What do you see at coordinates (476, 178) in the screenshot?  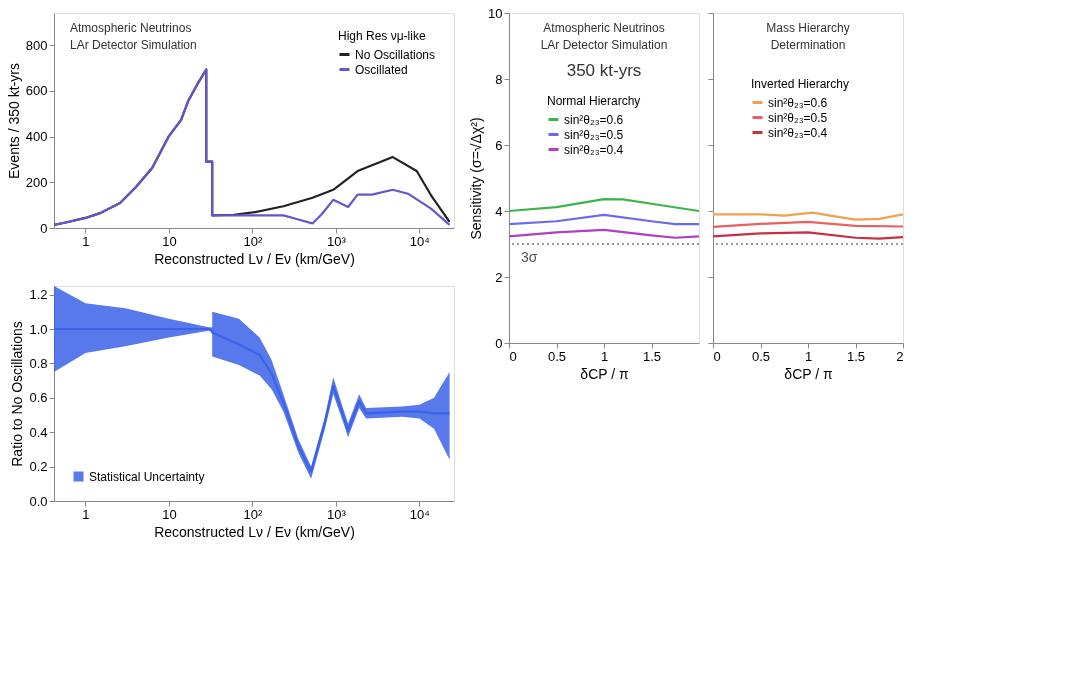 I see `y-axis-title: Sensitivity (σ=√Δχ²)` at bounding box center [476, 178].